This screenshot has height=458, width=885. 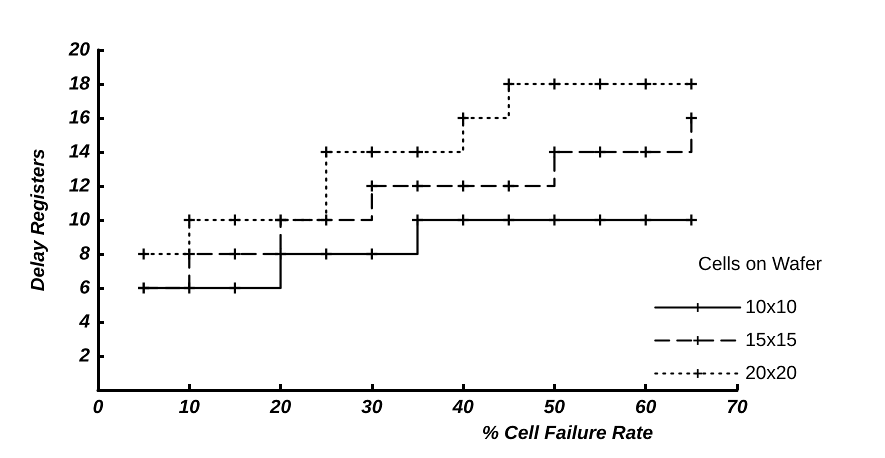 I want to click on y-axis-title: Delay Registers, so click(x=38, y=220).